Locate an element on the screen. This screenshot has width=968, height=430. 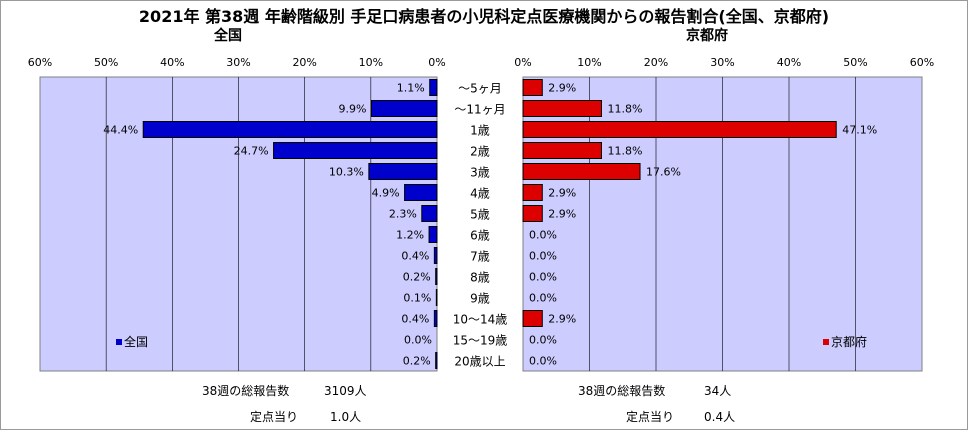
age-category-label: 4歳 is located at coordinates (480, 194).